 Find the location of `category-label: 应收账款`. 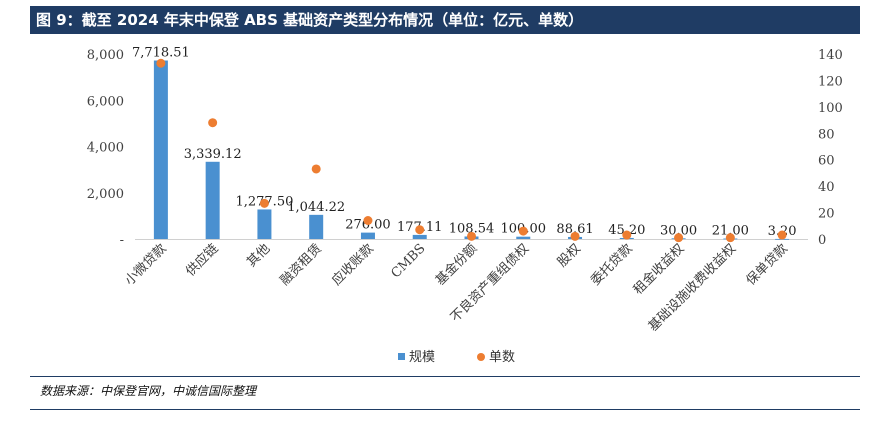

category-label: 应收账款 is located at coordinates (353, 265).